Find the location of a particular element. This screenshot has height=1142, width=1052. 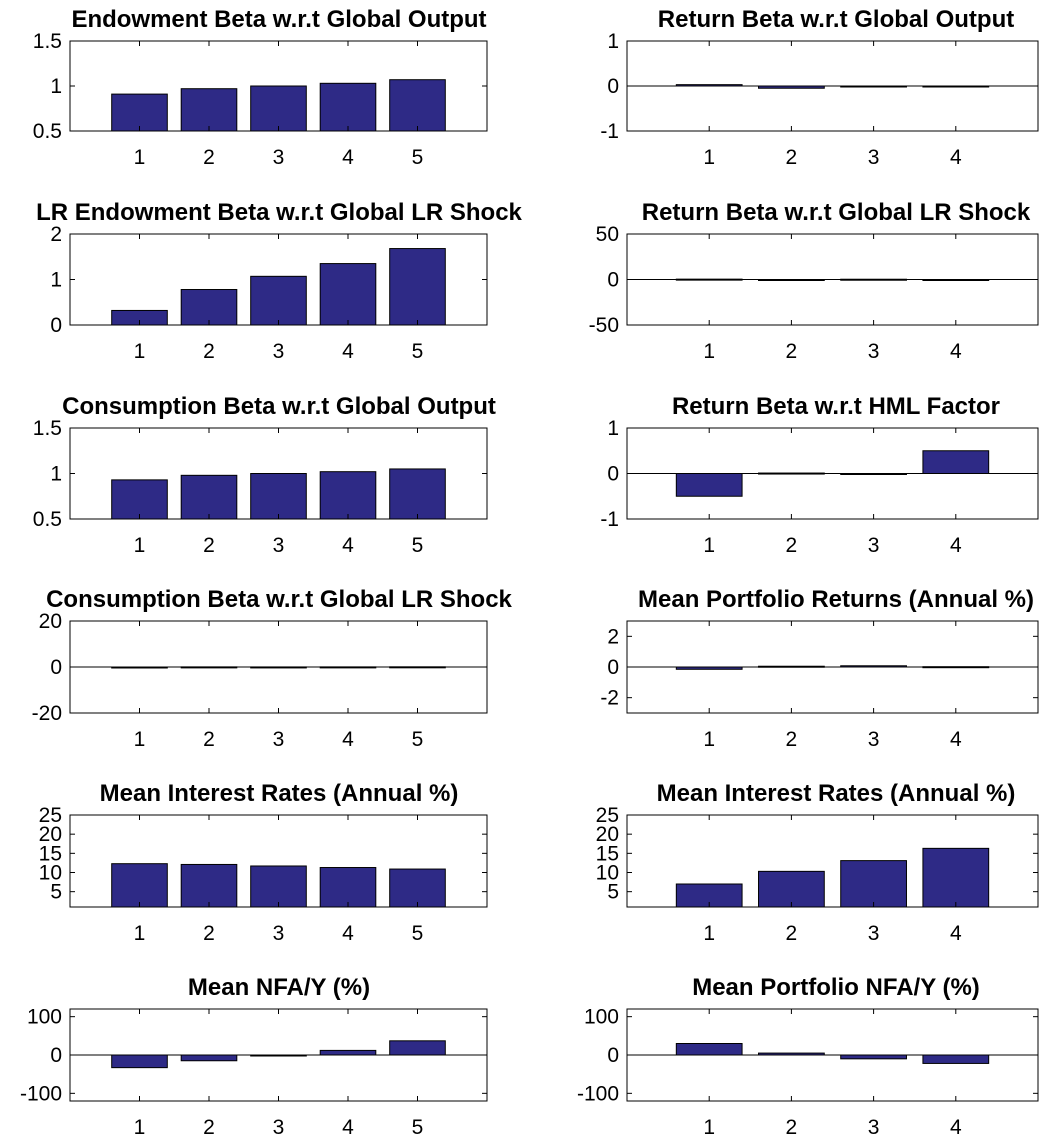

ytick-label: 25 is located at coordinates (607, 815).